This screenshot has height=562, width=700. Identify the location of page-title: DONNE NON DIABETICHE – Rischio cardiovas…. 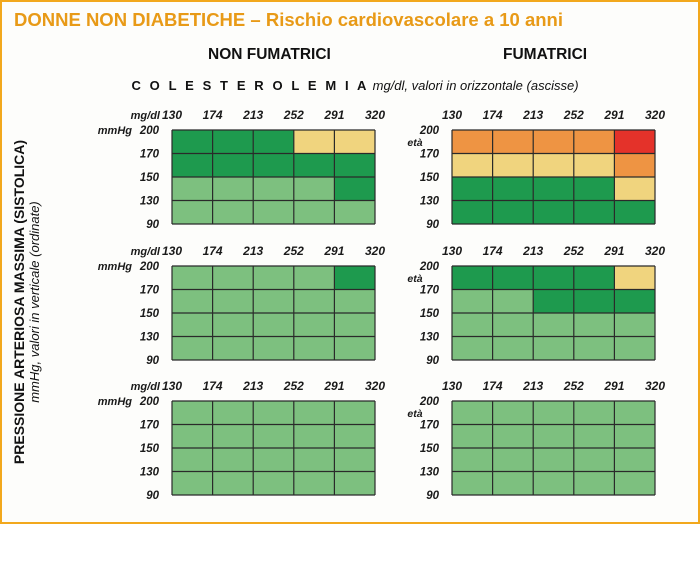
(288, 19).